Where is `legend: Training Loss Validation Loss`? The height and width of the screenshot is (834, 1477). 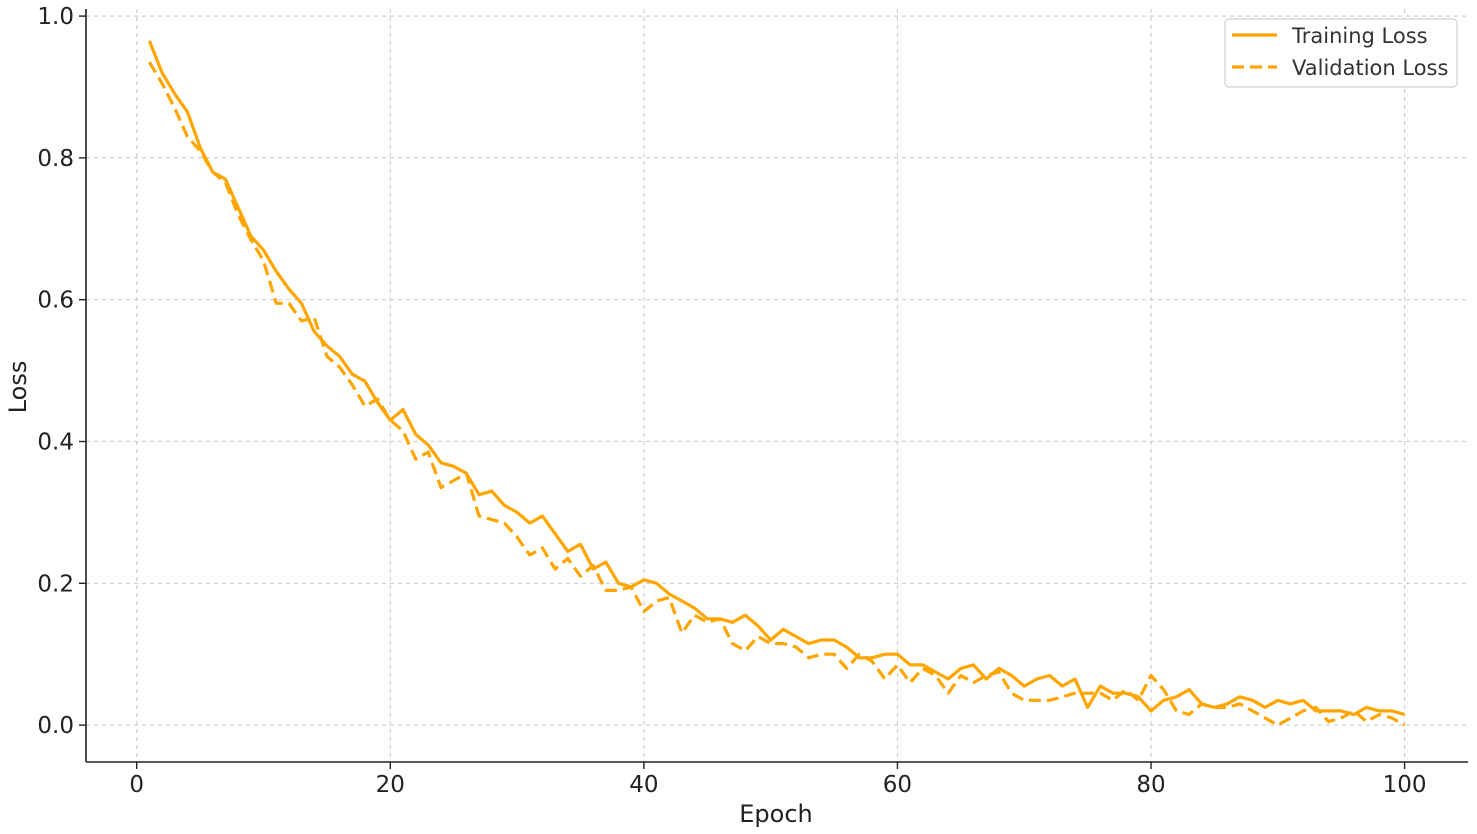
legend: Training Loss Validation Loss is located at coordinates (1341, 53).